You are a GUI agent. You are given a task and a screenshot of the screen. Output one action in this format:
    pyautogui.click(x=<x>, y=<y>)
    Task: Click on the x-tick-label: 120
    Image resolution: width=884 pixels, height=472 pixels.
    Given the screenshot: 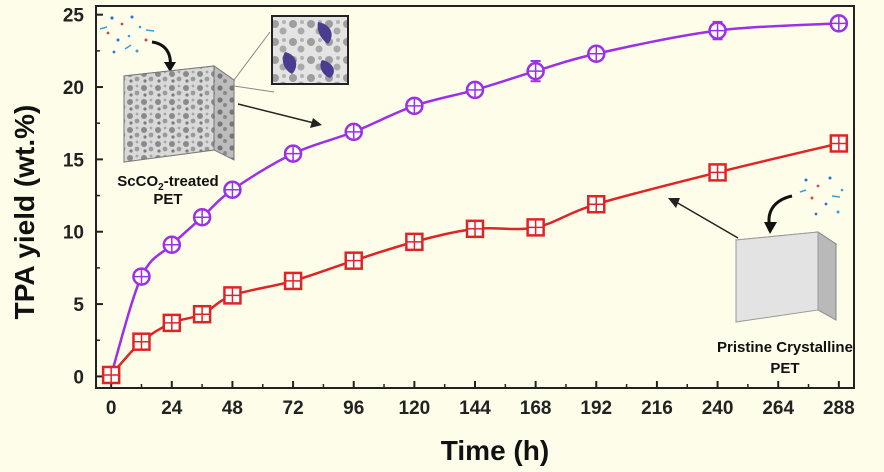 What is the action you would take?
    pyautogui.click(x=415, y=408)
    